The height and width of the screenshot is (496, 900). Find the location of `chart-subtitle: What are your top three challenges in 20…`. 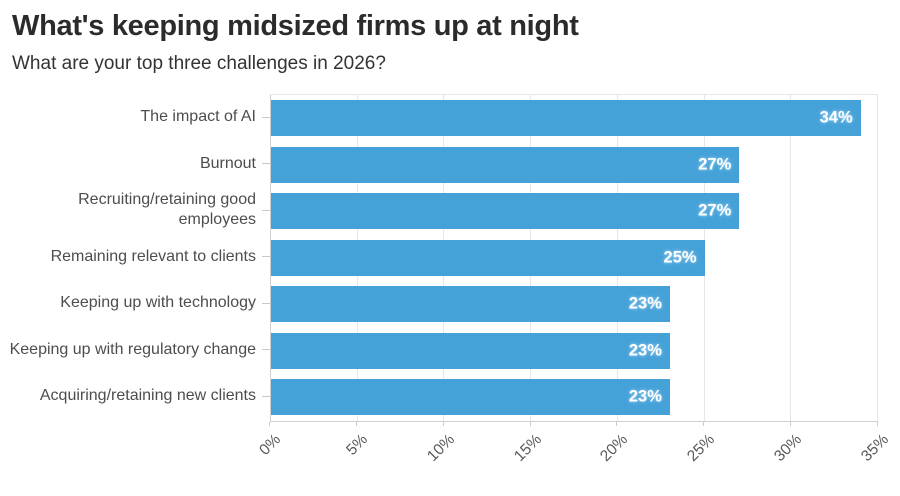

chart-subtitle: What are your top three challenges in 20… is located at coordinates (199, 64).